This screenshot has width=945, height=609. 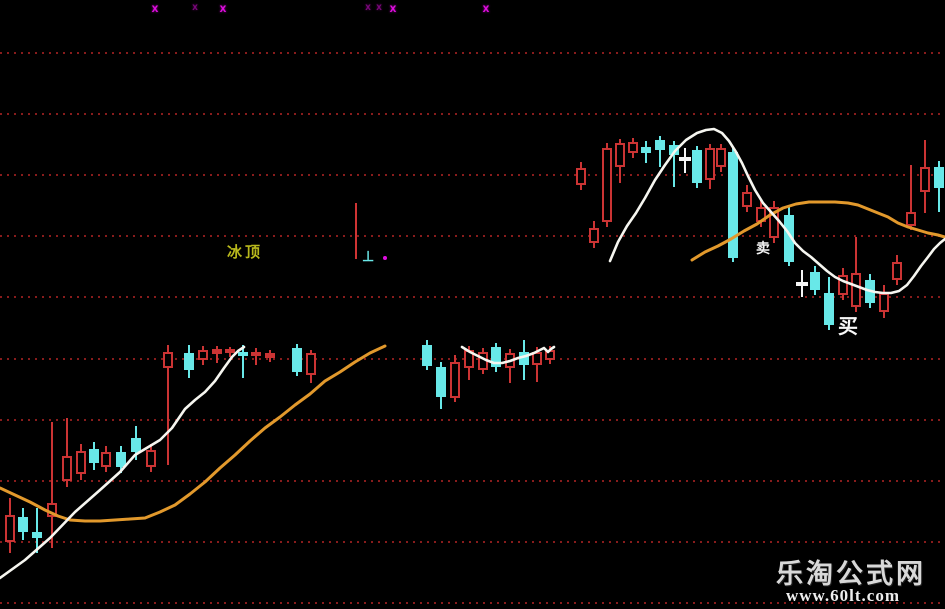 I want to click on tack-mark: ⊥, so click(x=368, y=256).